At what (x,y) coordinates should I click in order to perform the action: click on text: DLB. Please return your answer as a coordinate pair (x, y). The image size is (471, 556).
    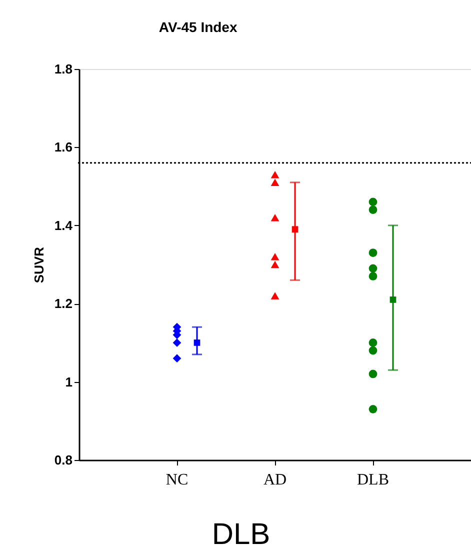
    Looking at the image, I should click on (241, 534).